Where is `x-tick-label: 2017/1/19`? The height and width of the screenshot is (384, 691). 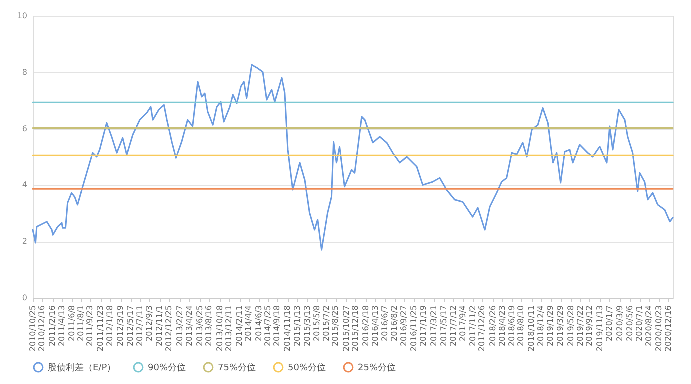 x-tick-label: 2017/1/19 is located at coordinates (423, 326).